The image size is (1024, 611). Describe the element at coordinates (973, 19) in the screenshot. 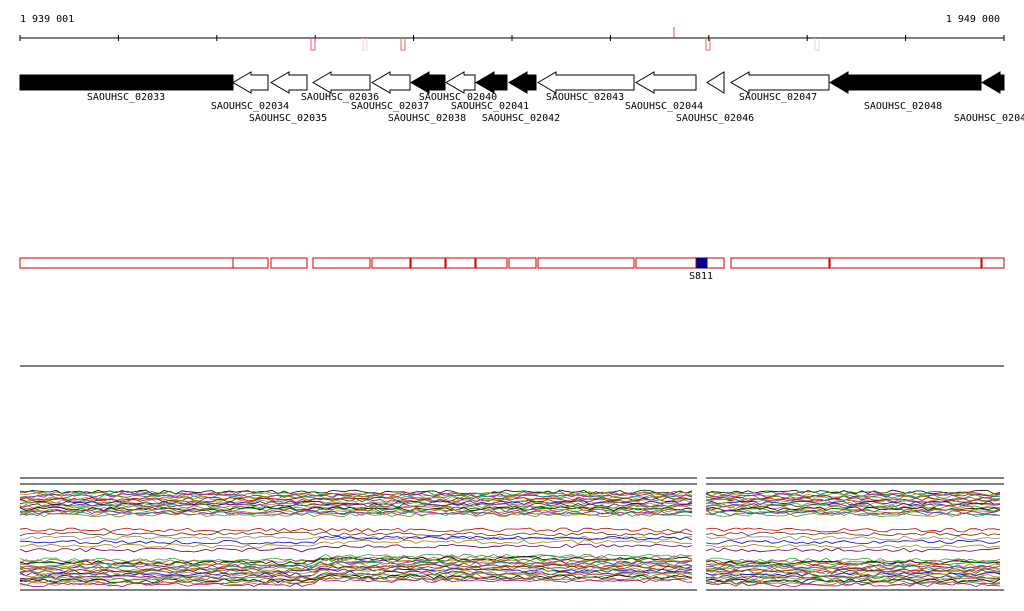

I see `ruler-end: 1 949 000` at that location.